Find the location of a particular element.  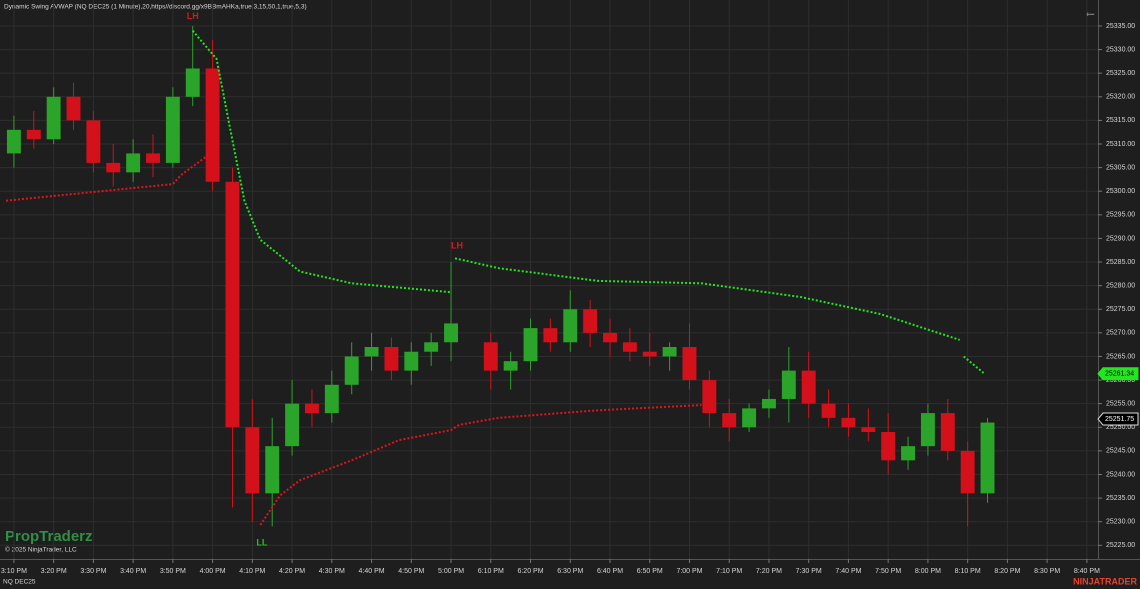

x-tick-label: 4:10 PM is located at coordinates (252, 571).